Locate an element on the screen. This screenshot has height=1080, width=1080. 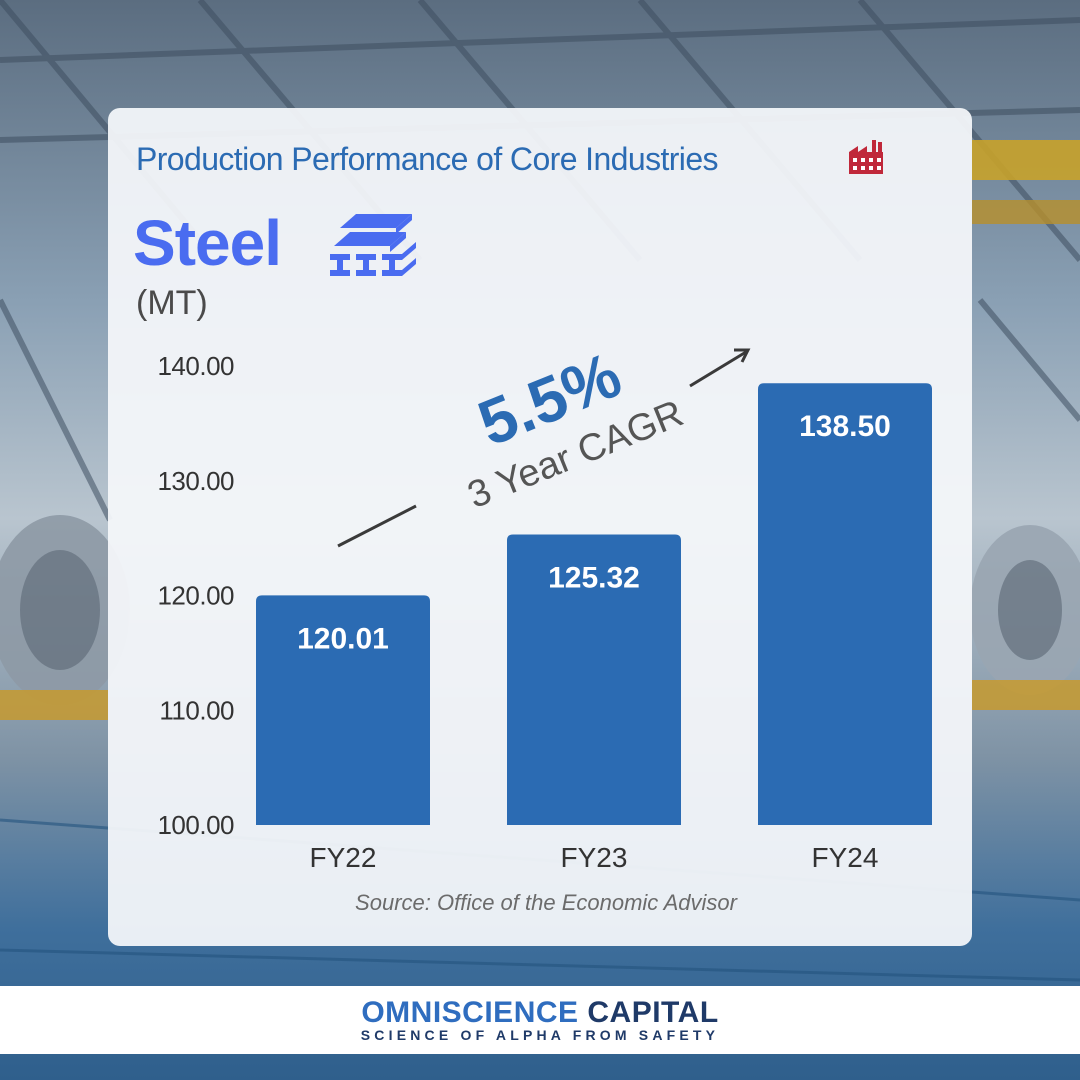
subject-heading: Steel is located at coordinates (207, 243).